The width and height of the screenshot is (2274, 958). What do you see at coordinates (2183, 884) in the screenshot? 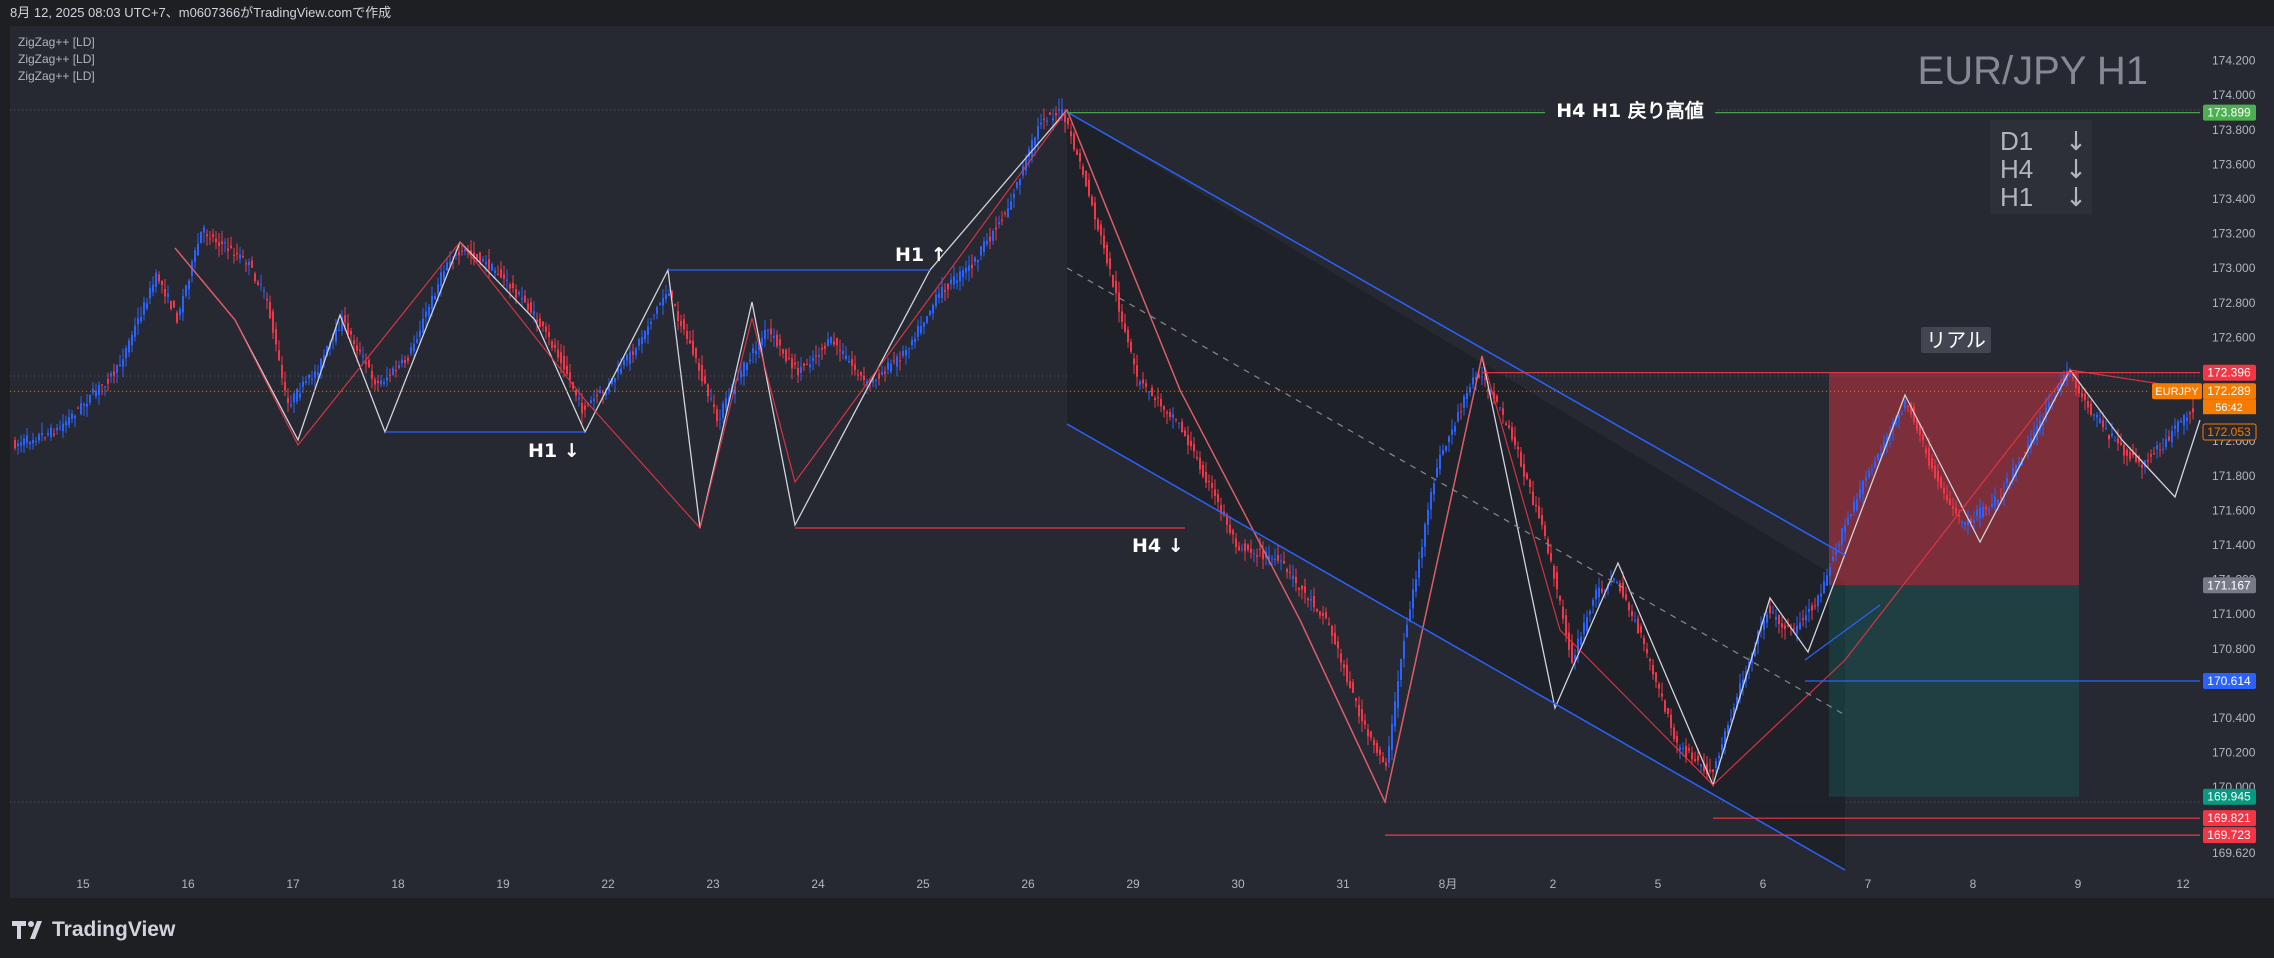
I see `time-tick-label: 12` at bounding box center [2183, 884].